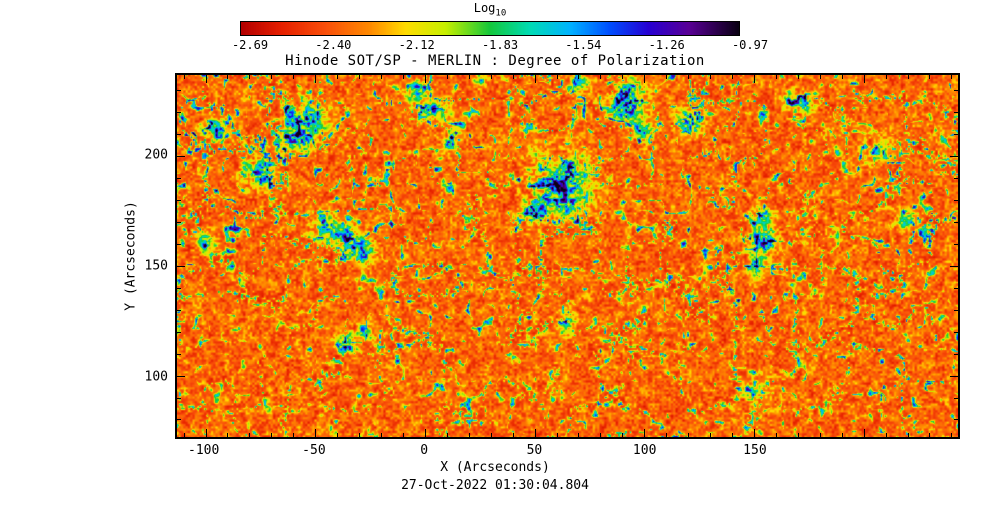  I want to click on colorbar-tick-label: -2.69, so click(250, 45).